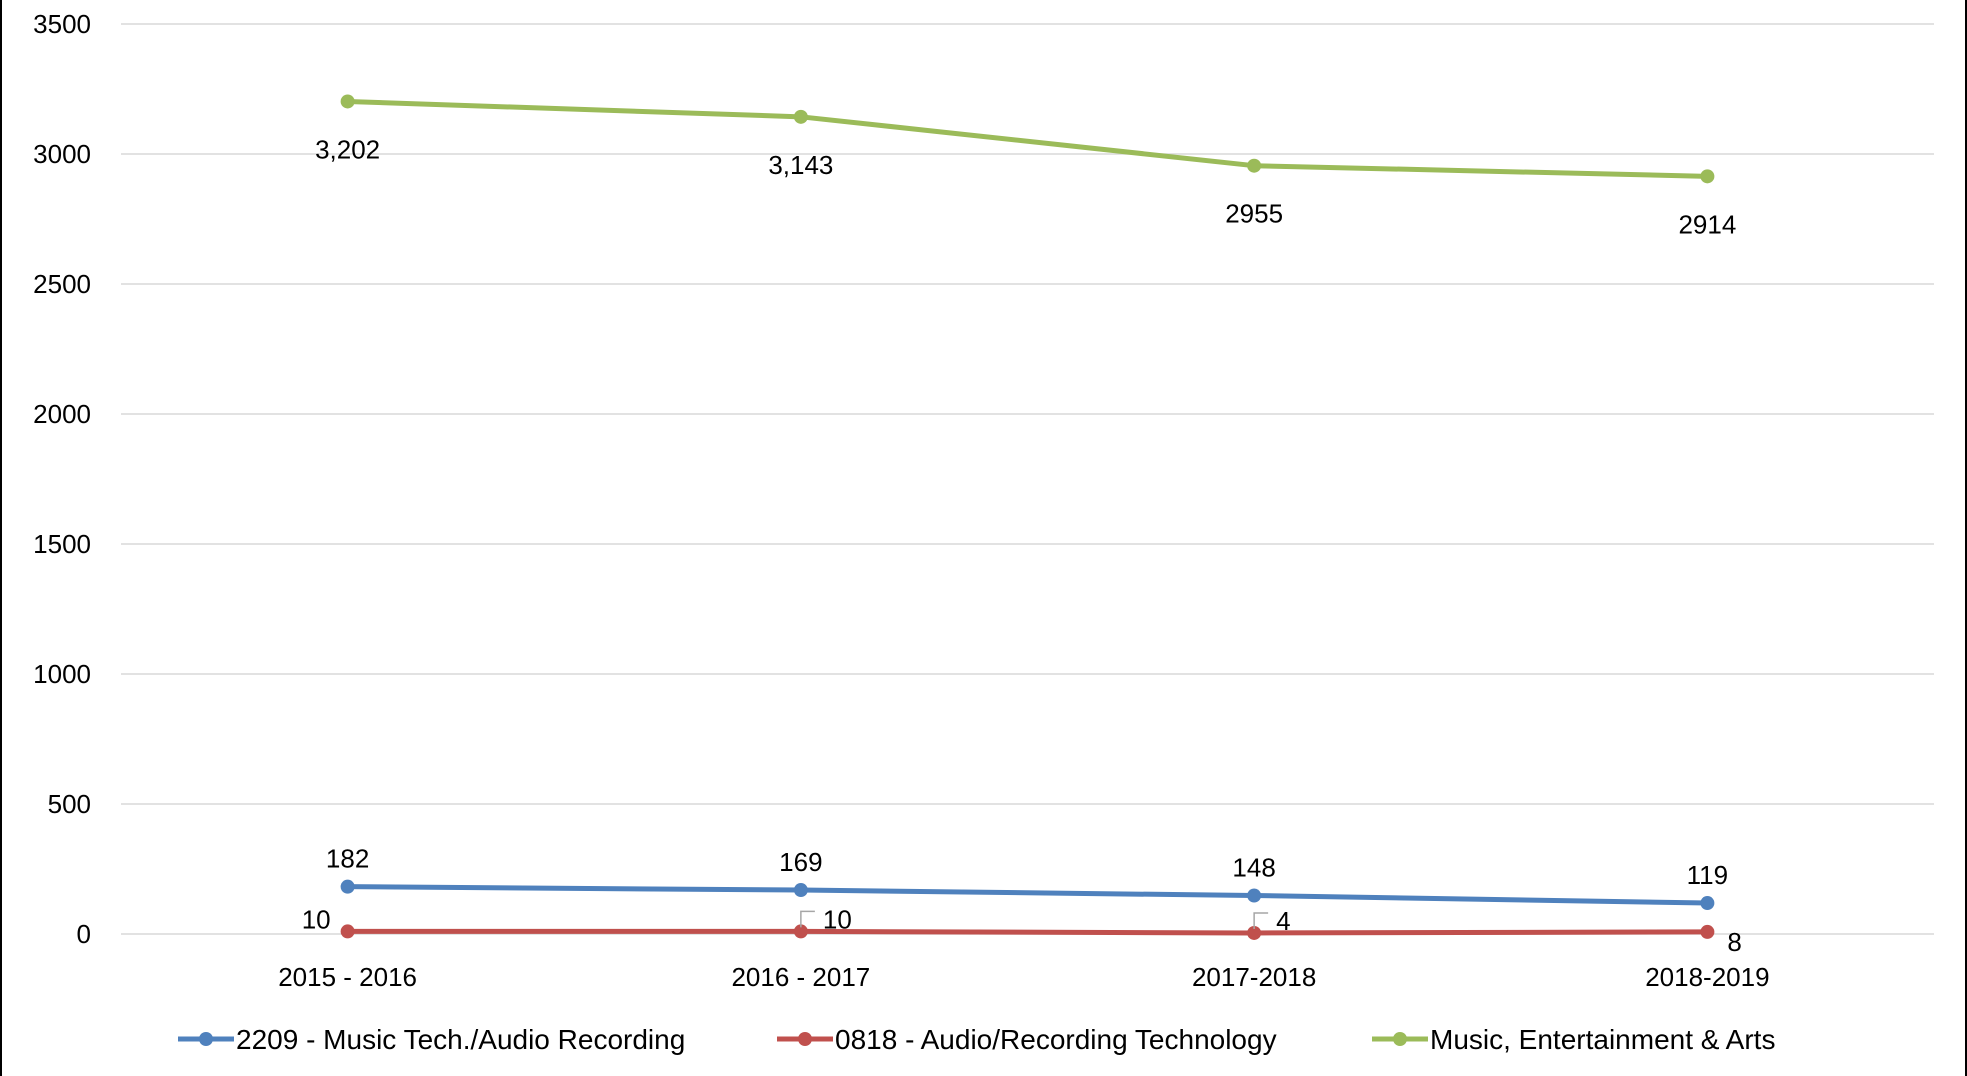  What do you see at coordinates (1056, 1039) in the screenshot?
I see `legend-label: 0818 - Audio/Recording Technology` at bounding box center [1056, 1039].